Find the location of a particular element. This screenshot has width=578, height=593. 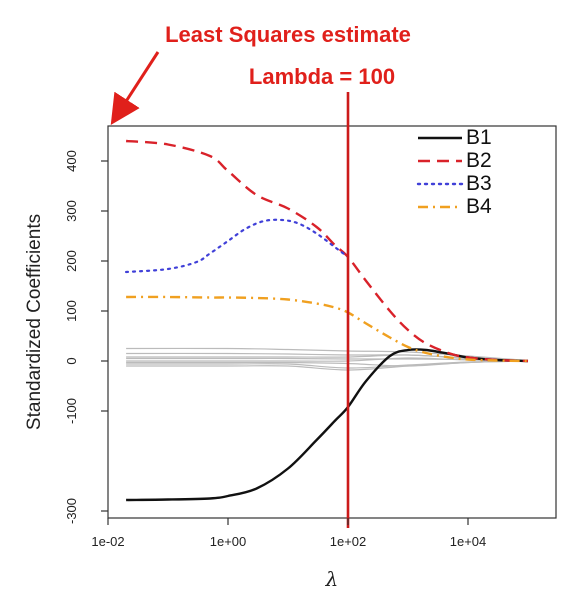

x-axis: 1e-02 1e+00 1e+02 1e+04 is located at coordinates (288, 533).